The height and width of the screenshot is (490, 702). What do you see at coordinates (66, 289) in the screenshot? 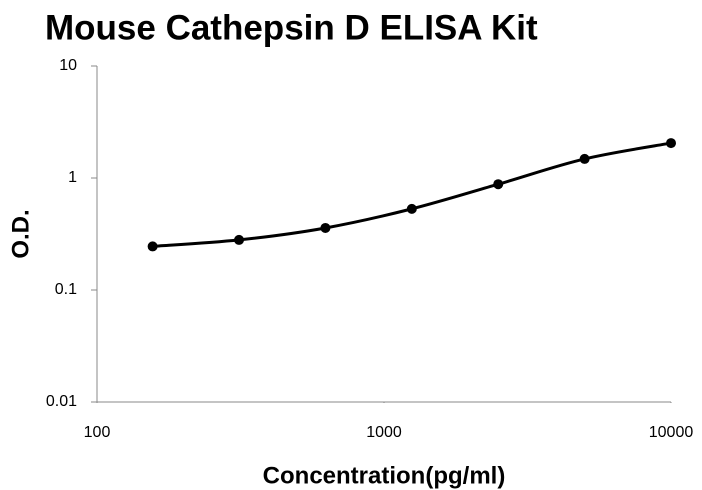
I see `y-tick-label: 0.1` at bounding box center [66, 289].